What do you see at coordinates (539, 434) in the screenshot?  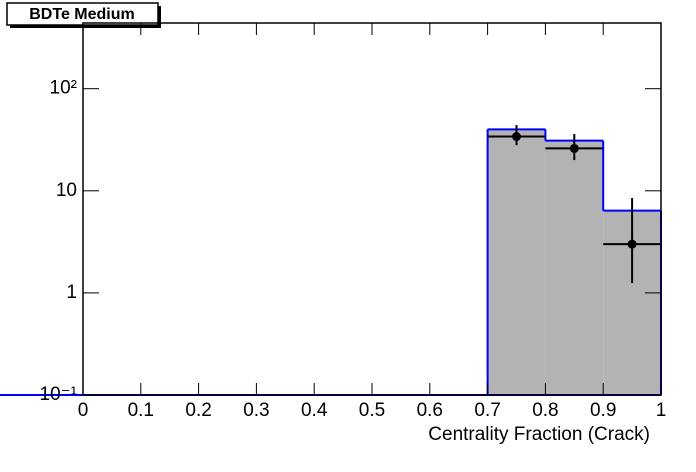 I see `x-axis-label: Centrality Fraction (Crack)` at bounding box center [539, 434].